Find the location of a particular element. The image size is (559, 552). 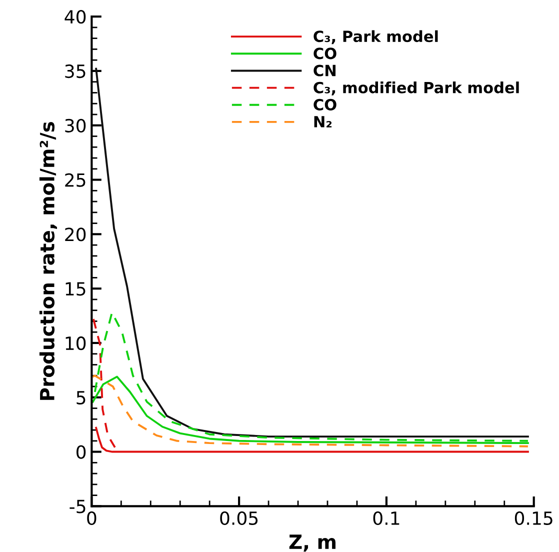

y-tick-label: 0 is located at coordinates (81, 452).